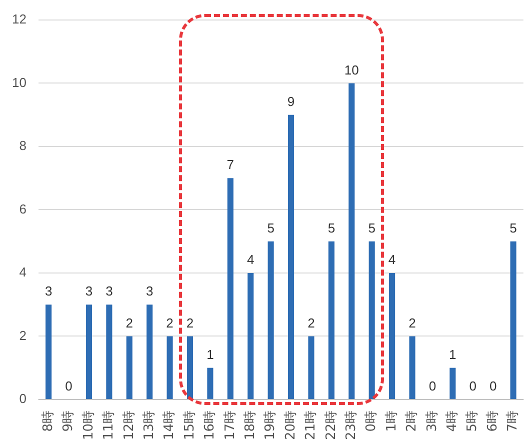 This screenshot has width=532, height=443. I want to click on x-tick-label: 21時, so click(311, 425).